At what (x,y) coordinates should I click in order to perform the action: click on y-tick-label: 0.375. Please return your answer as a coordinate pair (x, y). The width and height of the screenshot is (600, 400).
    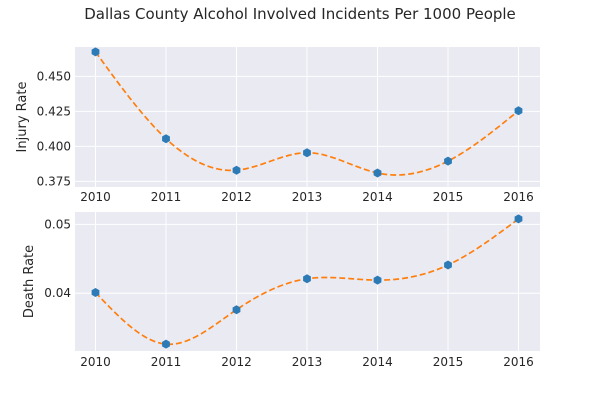
    Looking at the image, I should click on (54, 181).